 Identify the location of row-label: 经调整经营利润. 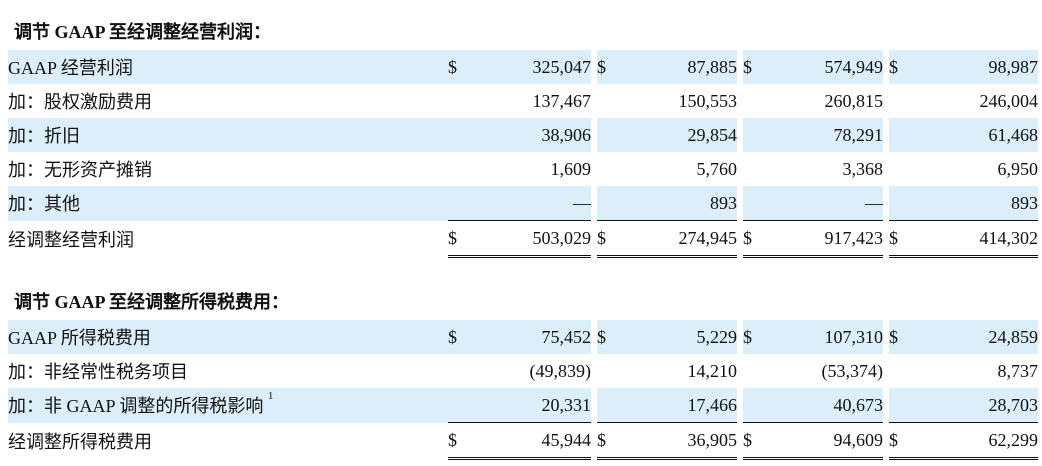
(71, 239).